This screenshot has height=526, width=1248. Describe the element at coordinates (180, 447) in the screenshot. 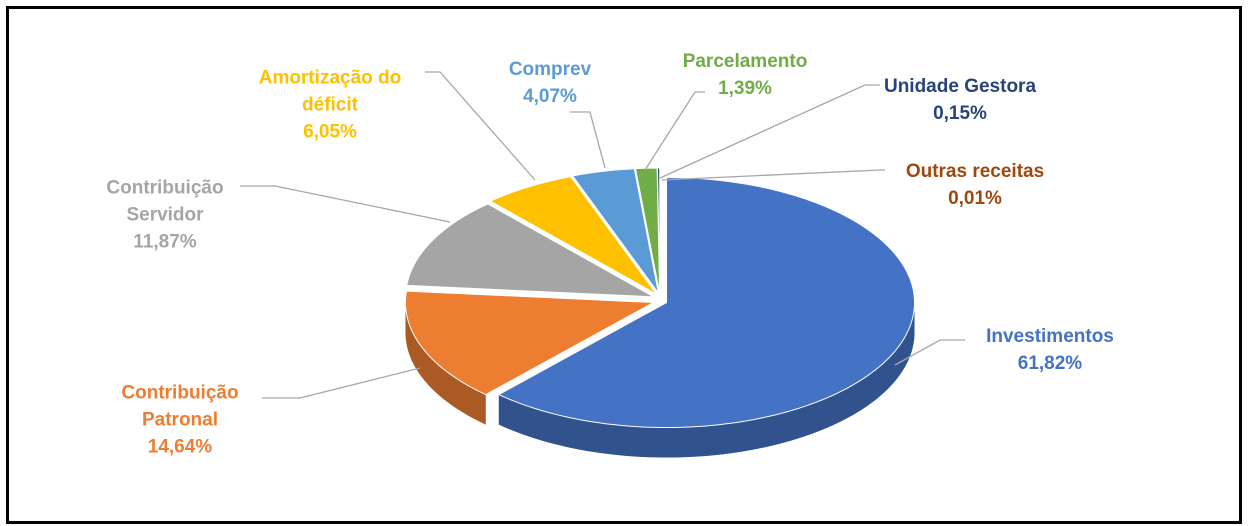

I see `value-label: 14,64%` at that location.